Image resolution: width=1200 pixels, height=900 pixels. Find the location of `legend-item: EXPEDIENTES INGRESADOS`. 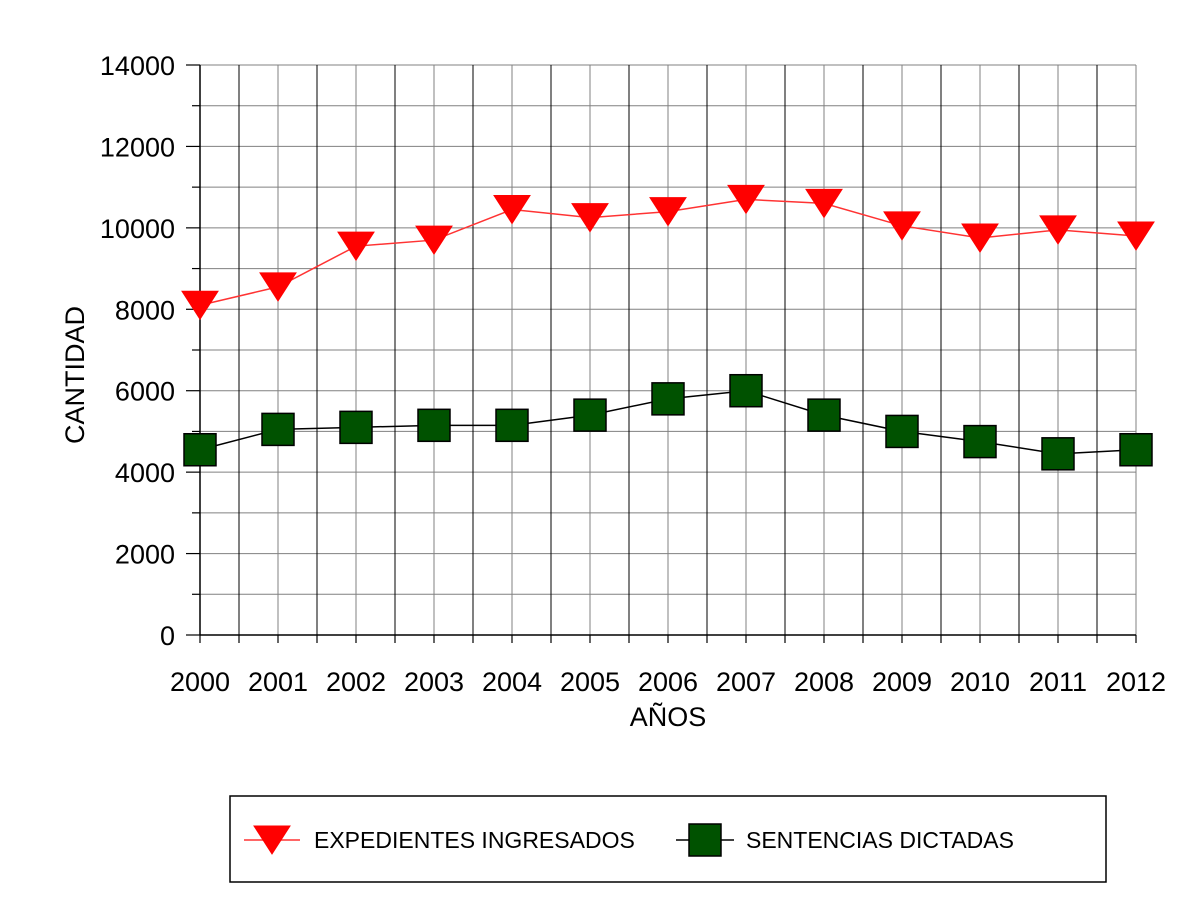

legend-item: EXPEDIENTES INGRESADOS is located at coordinates (439, 840).